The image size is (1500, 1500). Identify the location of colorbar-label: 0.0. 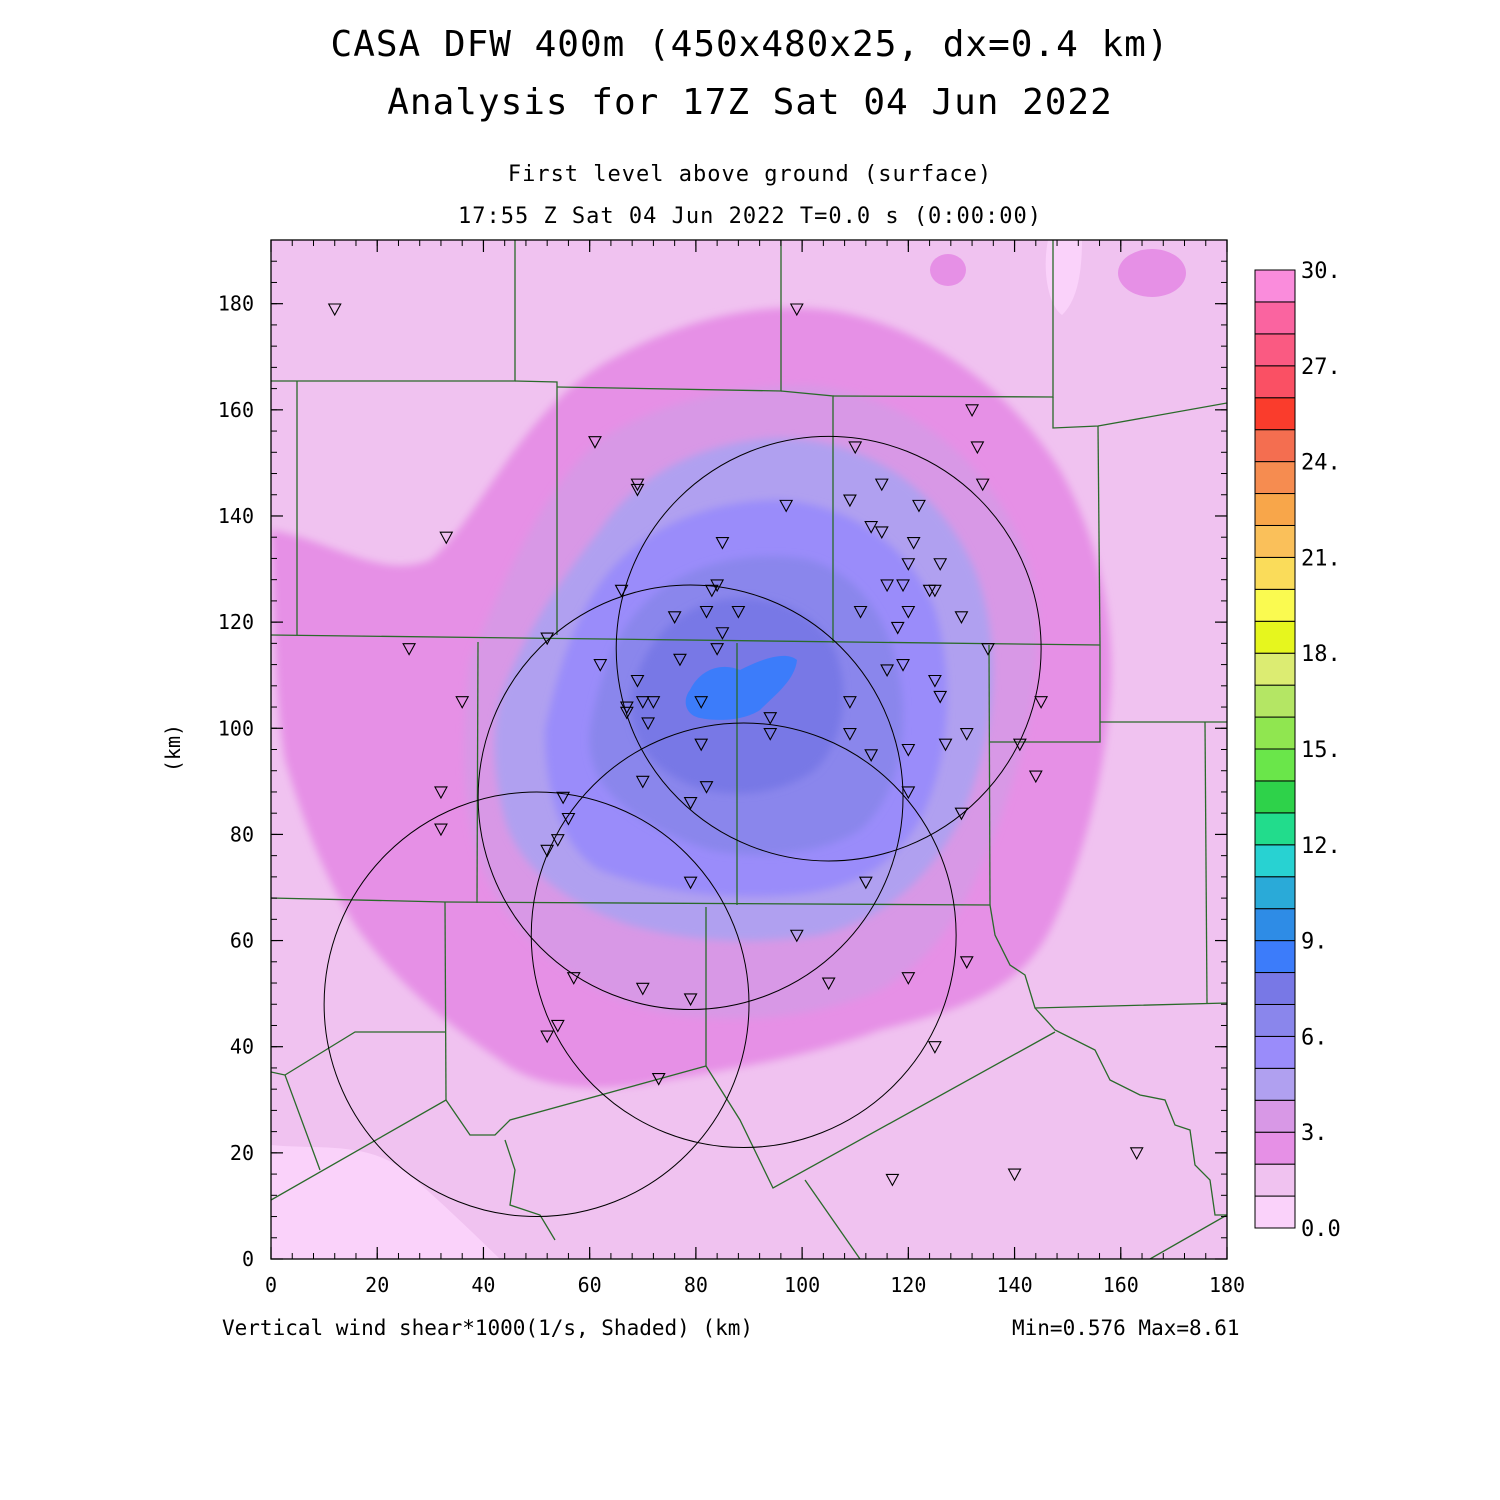
(1321, 1229).